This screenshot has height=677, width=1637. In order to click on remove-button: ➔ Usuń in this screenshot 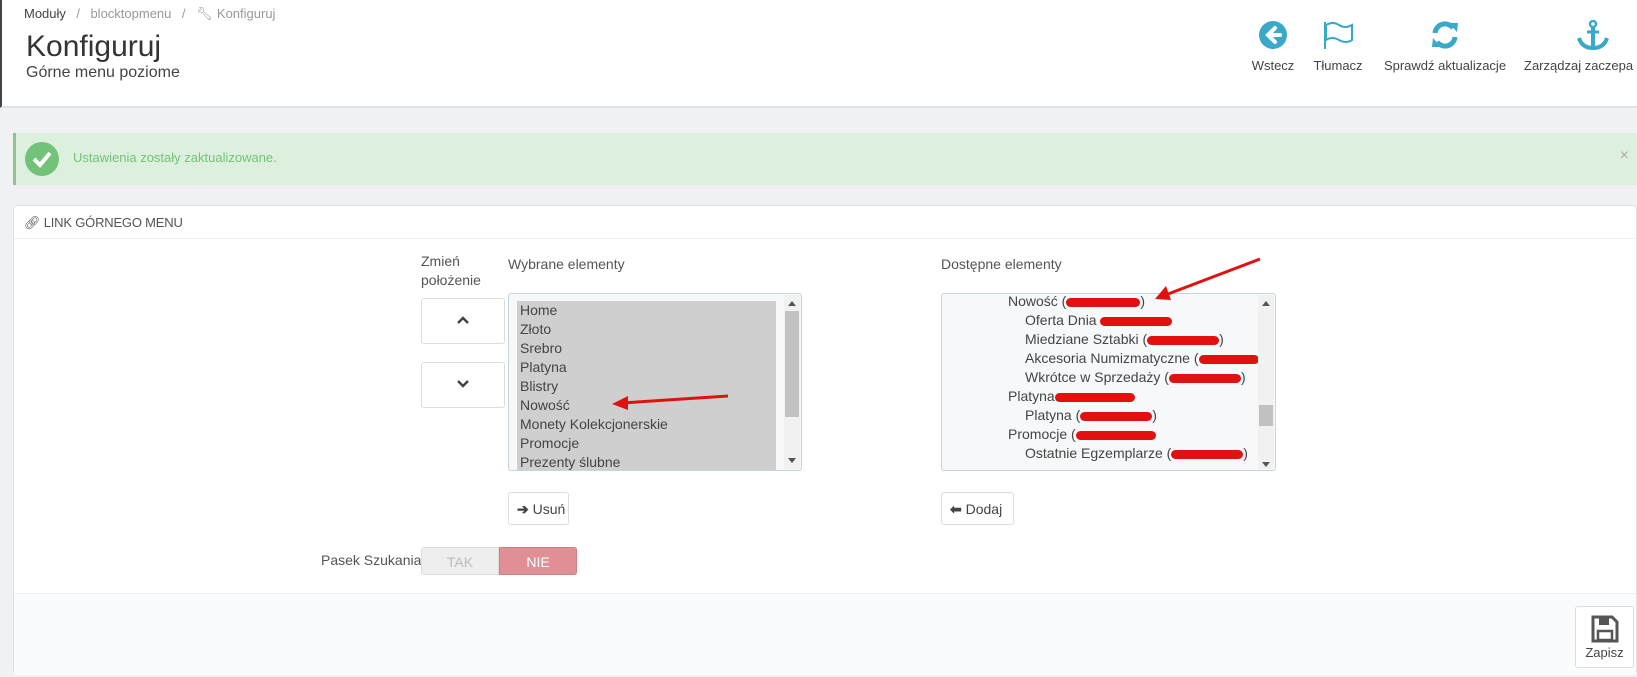, I will do `click(538, 508)`.